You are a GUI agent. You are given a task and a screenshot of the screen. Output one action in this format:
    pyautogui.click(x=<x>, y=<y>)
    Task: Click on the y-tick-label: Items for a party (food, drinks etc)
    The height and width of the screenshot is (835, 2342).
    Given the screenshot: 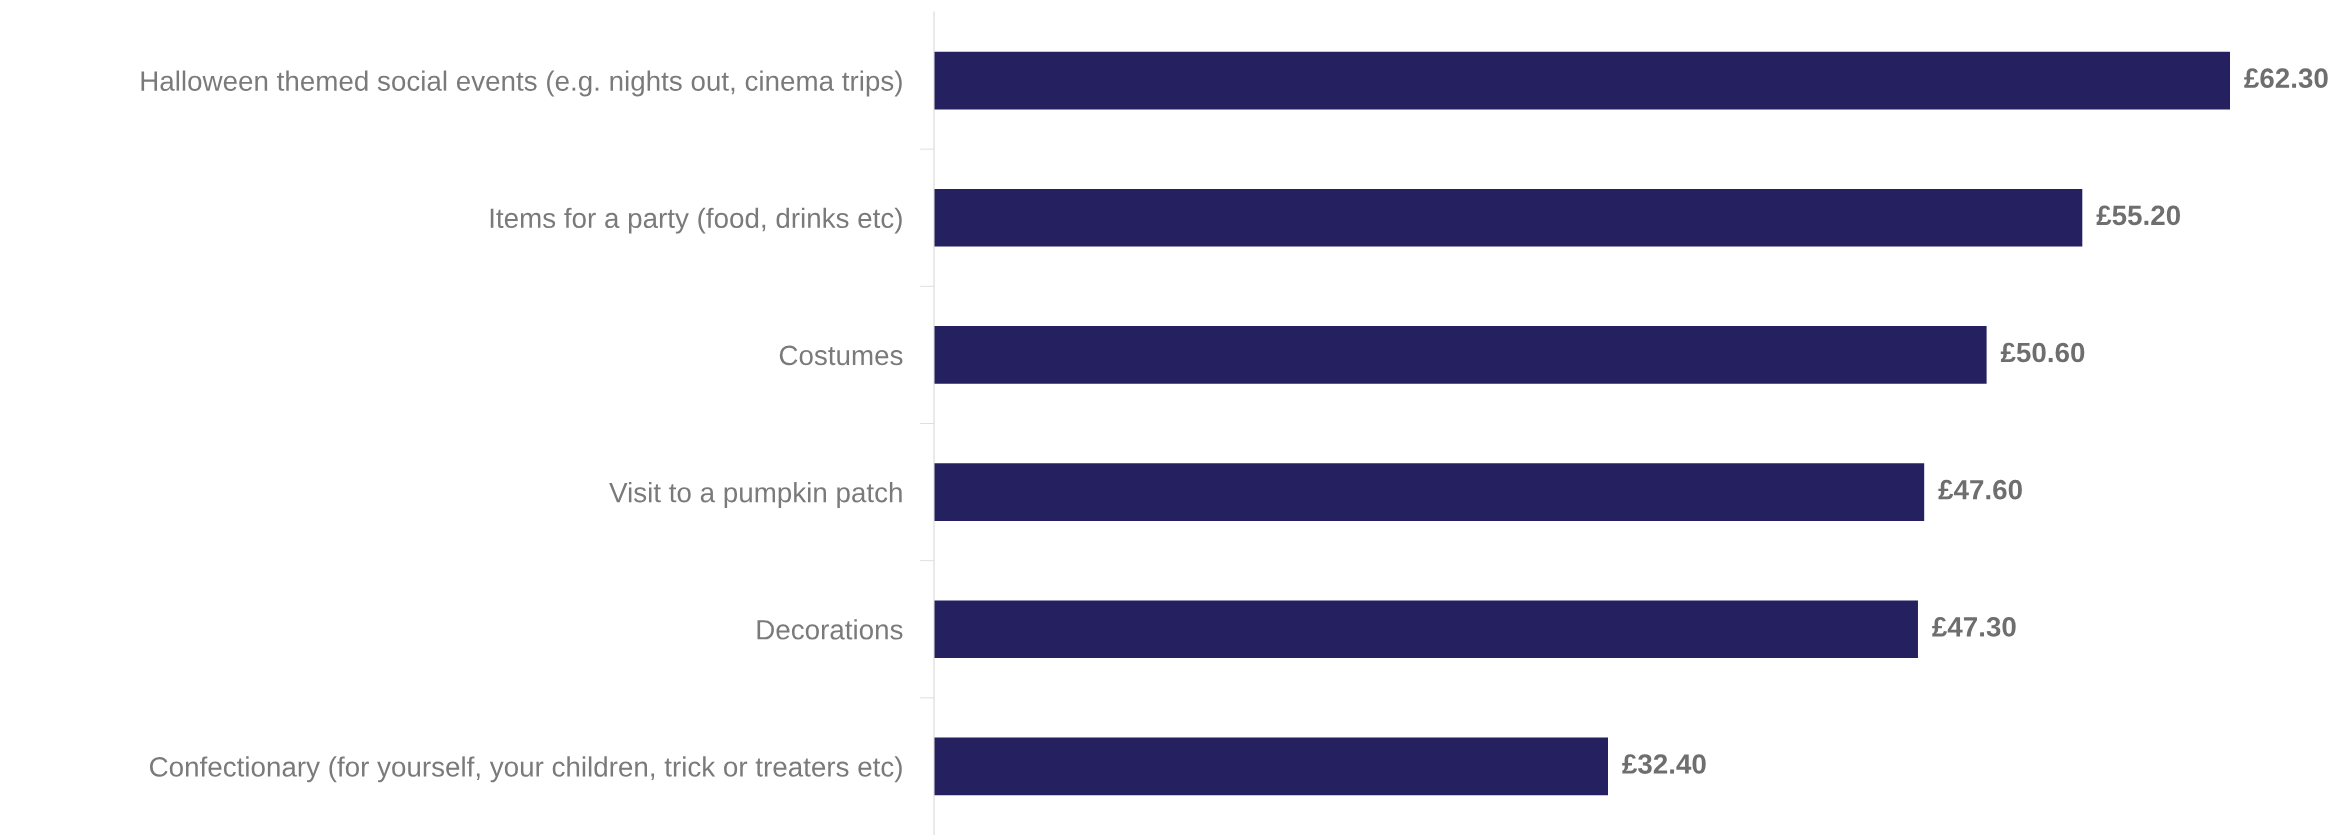 What is the action you would take?
    pyautogui.click(x=696, y=220)
    